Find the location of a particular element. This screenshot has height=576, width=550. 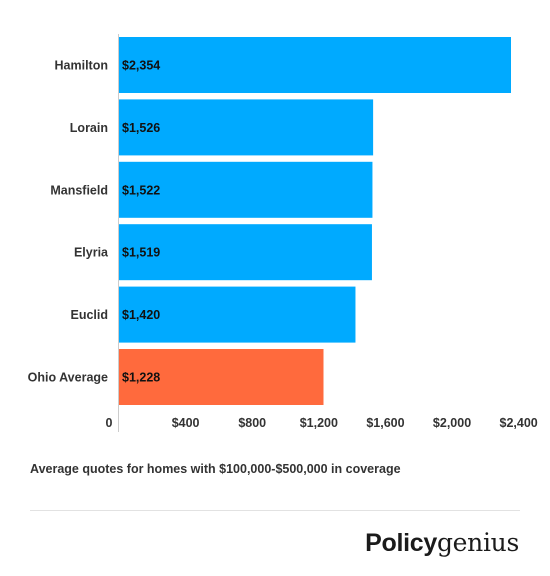

category-label-elyria: Elyria is located at coordinates (91, 253).